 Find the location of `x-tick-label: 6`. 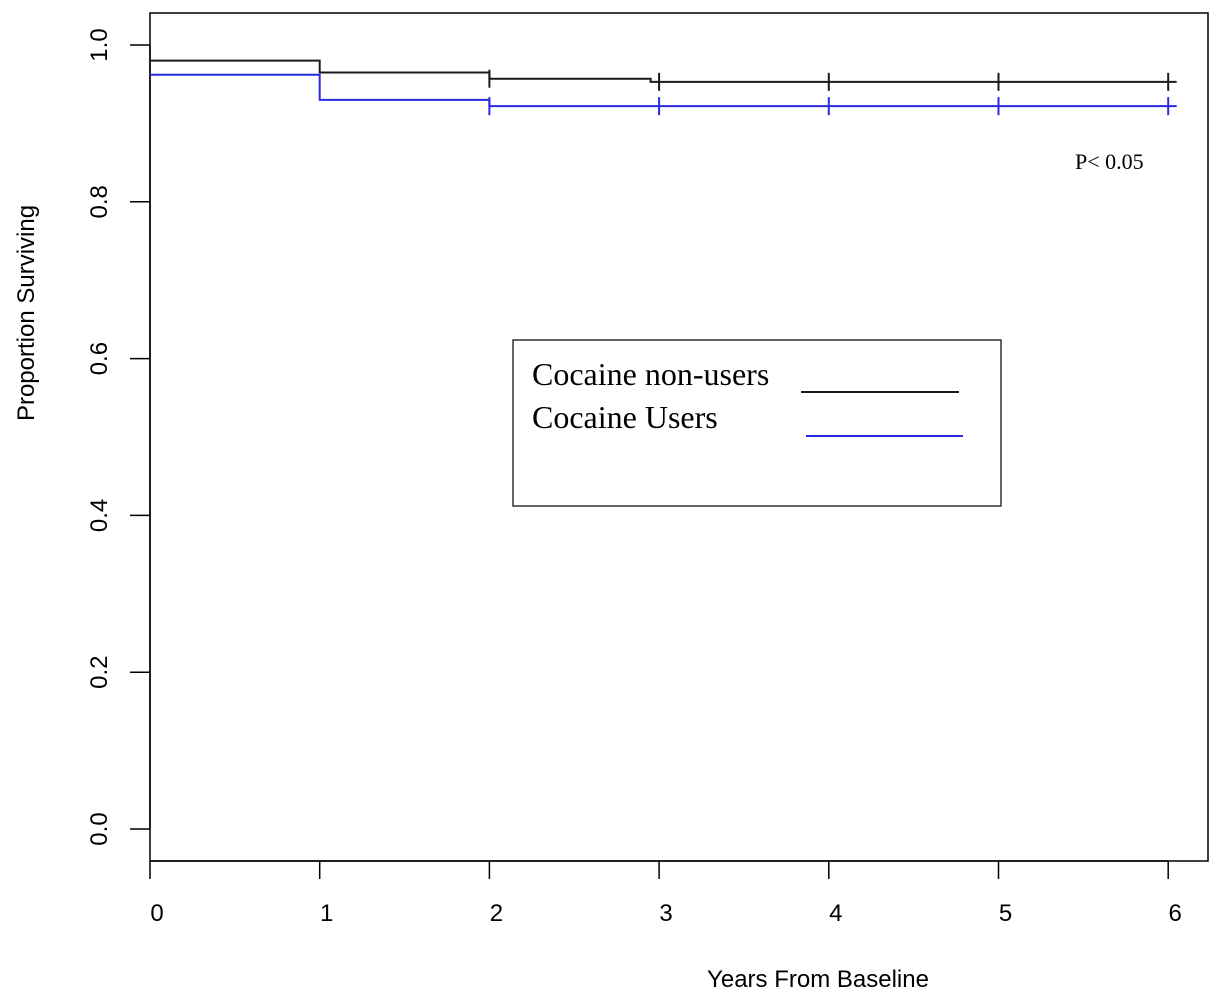

x-tick-label: 6 is located at coordinates (1175, 913).